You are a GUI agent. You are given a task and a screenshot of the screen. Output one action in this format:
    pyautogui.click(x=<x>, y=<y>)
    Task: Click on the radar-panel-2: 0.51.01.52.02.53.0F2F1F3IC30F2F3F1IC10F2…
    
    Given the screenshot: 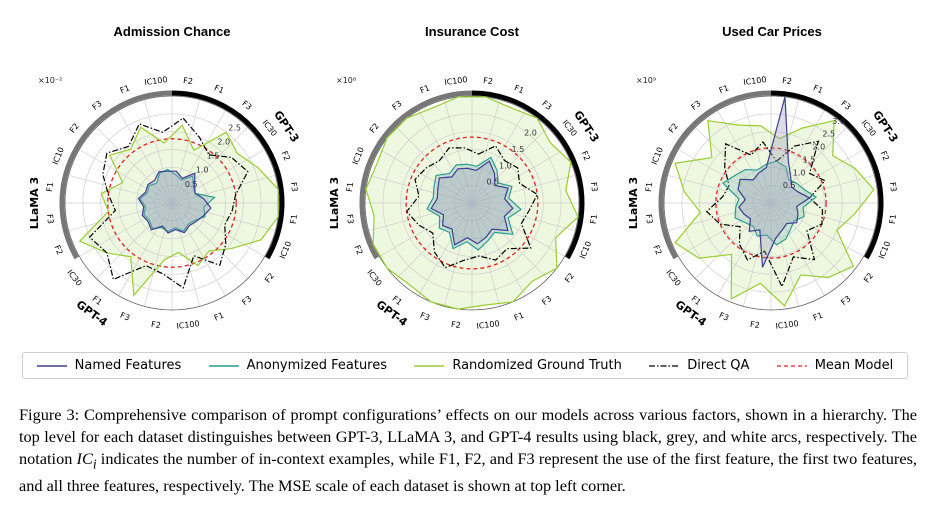 What is the action you would take?
    pyautogui.click(x=764, y=203)
    